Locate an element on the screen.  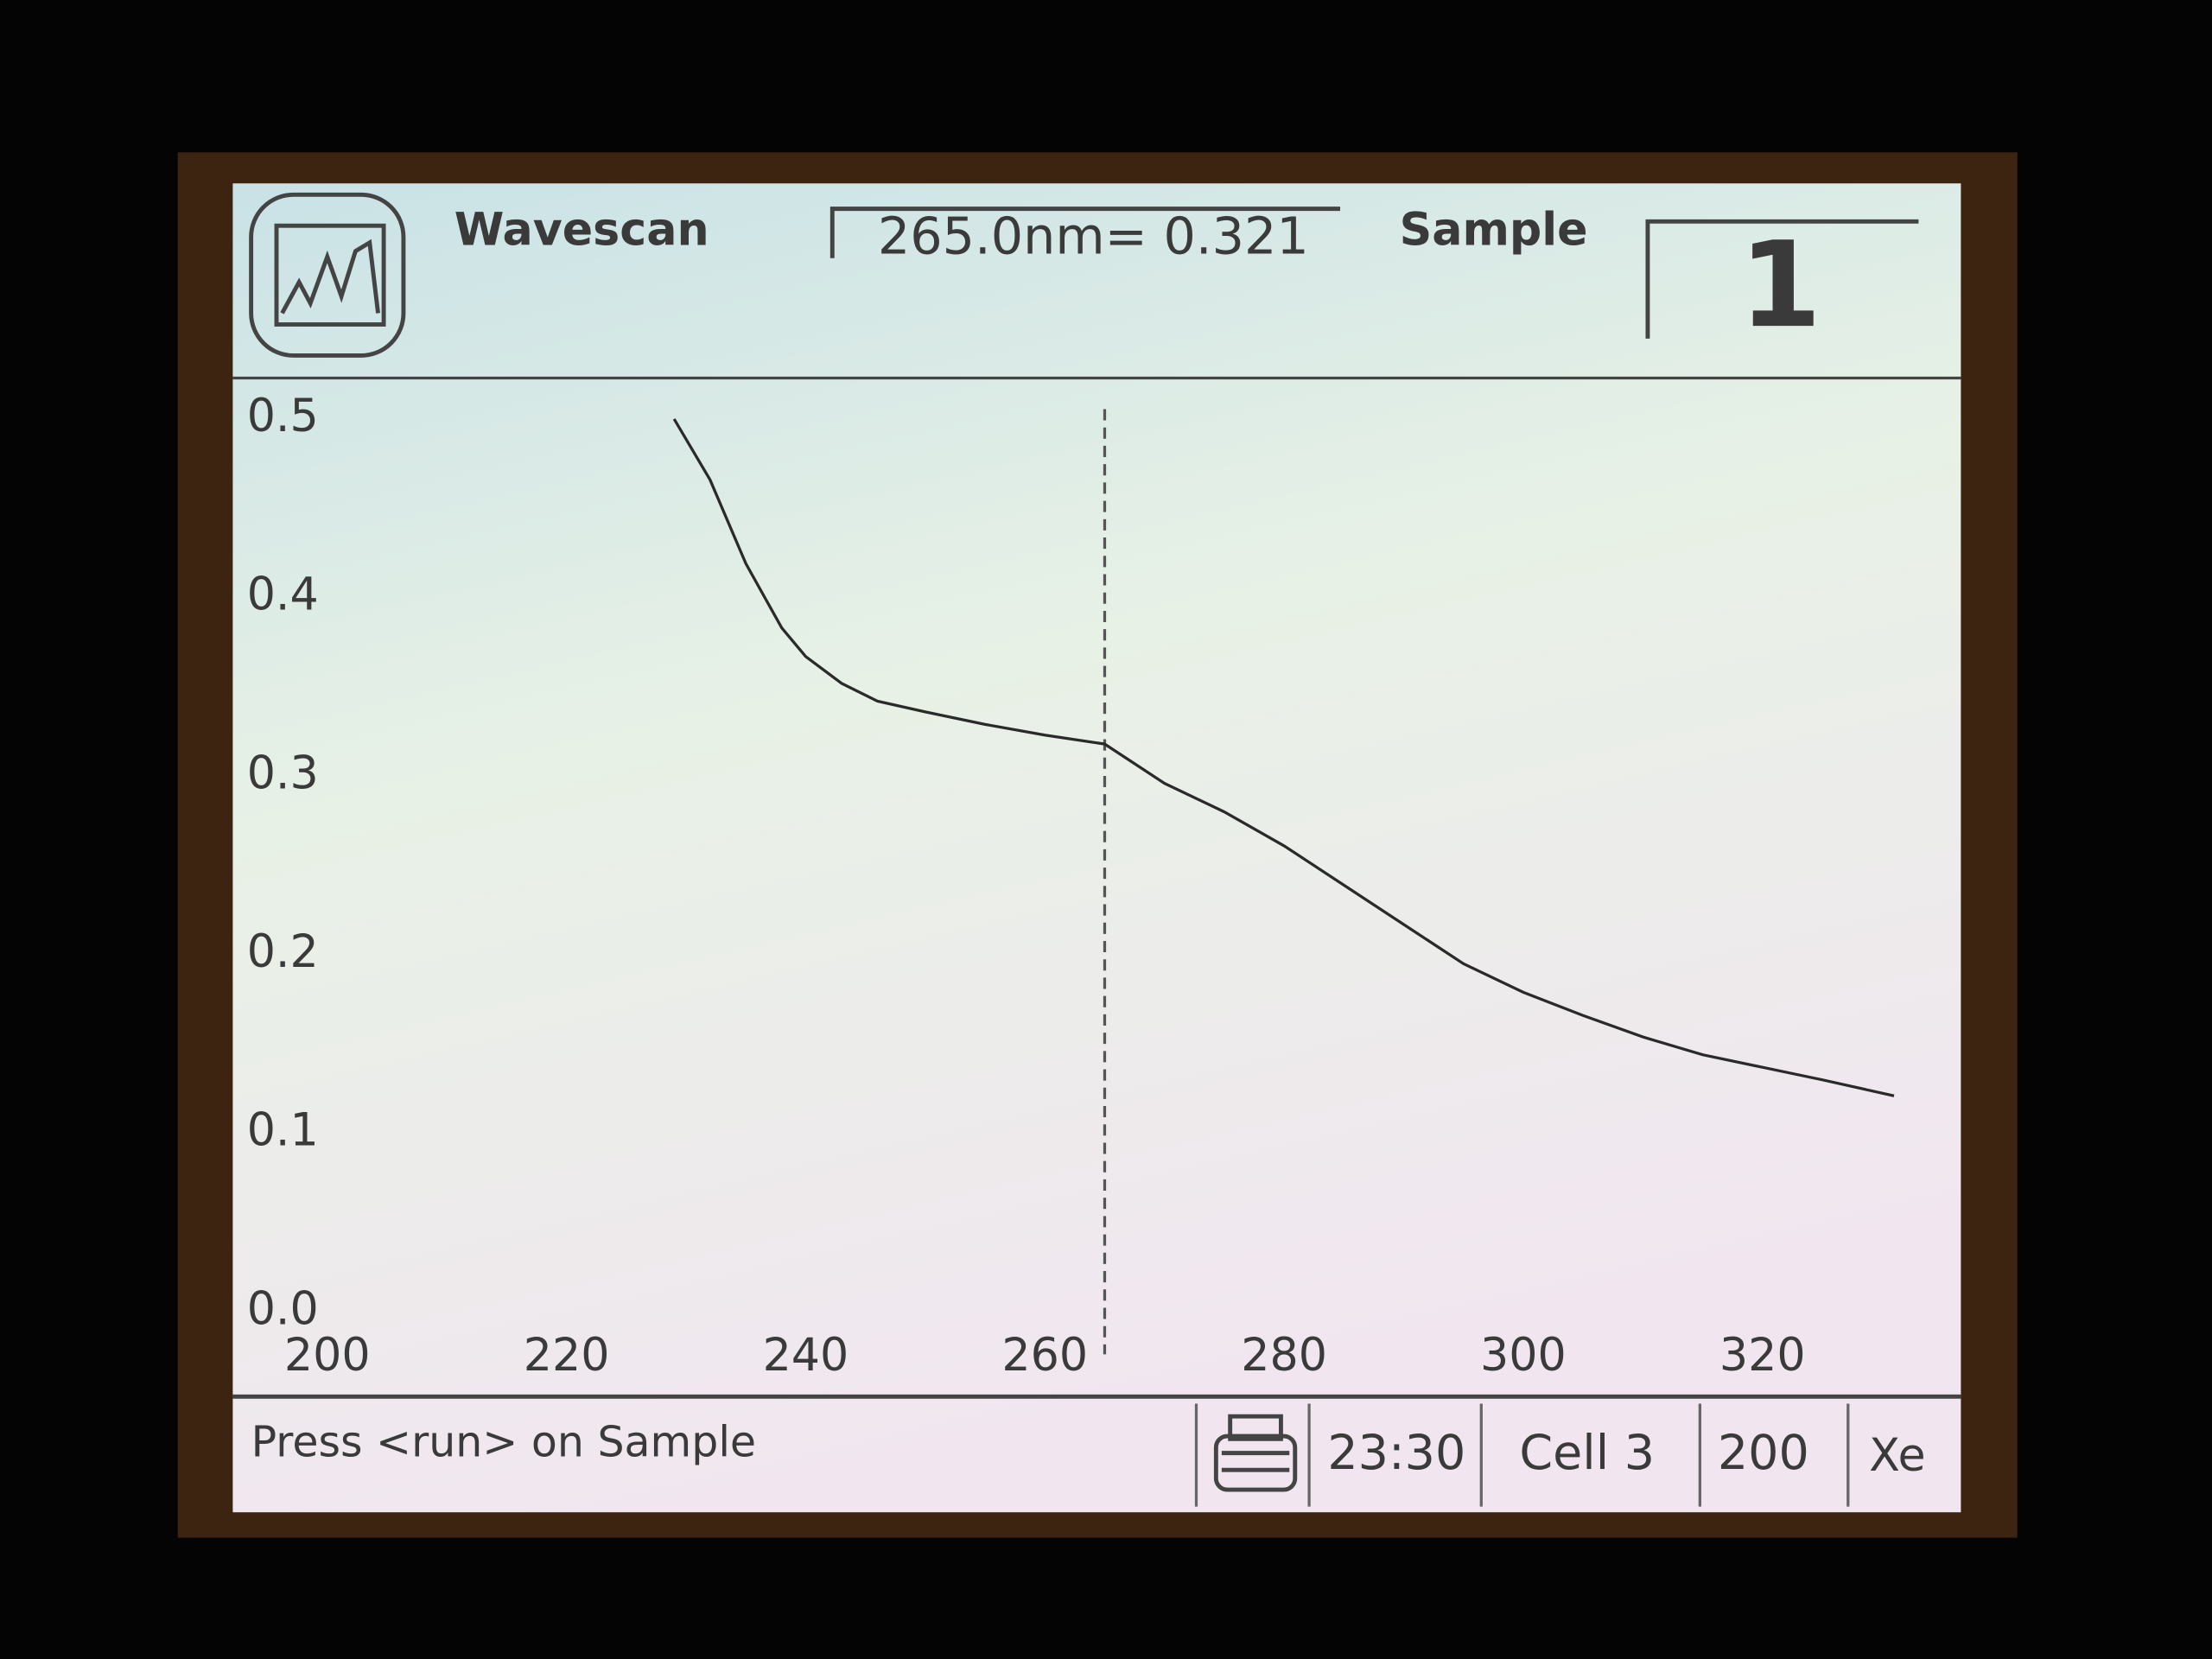
x-tick-label: 320 is located at coordinates (1762, 1356).